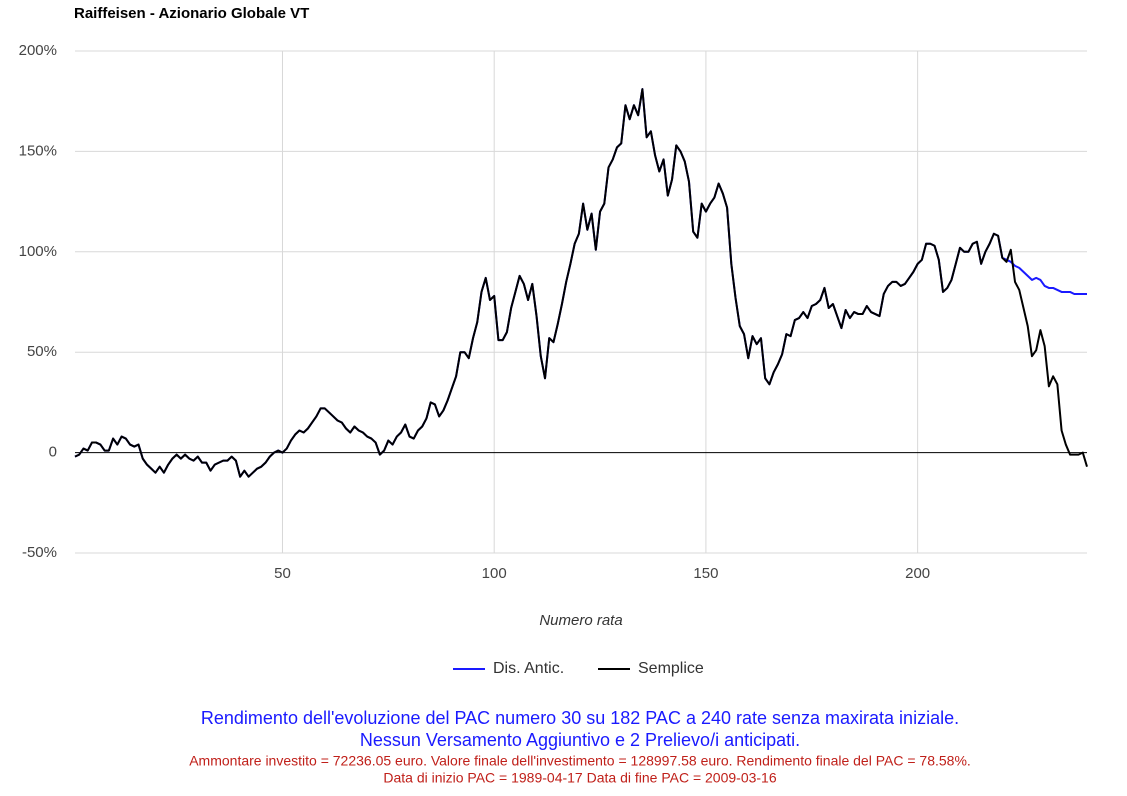  Describe the element at coordinates (38, 50) in the screenshot. I see `y-tick-label: 200%` at that location.